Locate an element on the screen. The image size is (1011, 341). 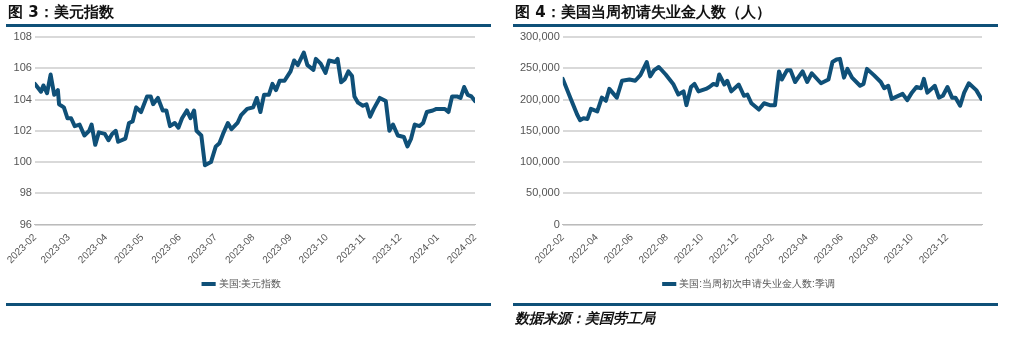
y-tick-label: 200,000 is located at coordinates (540, 98).